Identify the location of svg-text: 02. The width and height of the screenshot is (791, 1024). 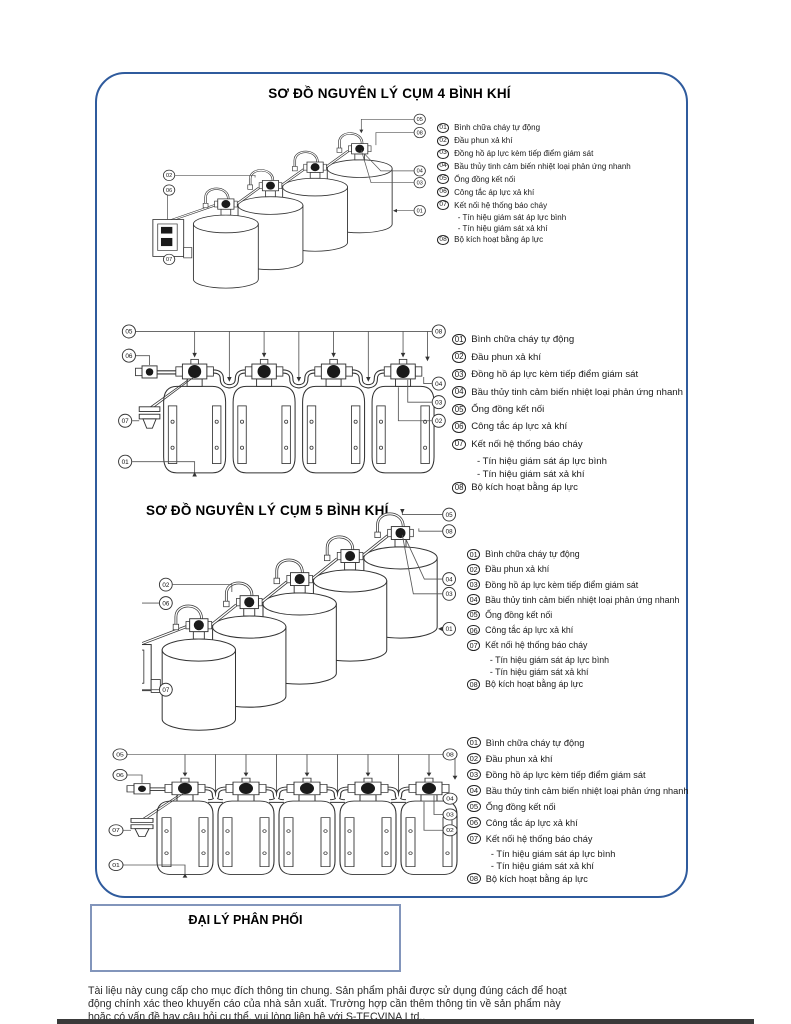
(439, 421).